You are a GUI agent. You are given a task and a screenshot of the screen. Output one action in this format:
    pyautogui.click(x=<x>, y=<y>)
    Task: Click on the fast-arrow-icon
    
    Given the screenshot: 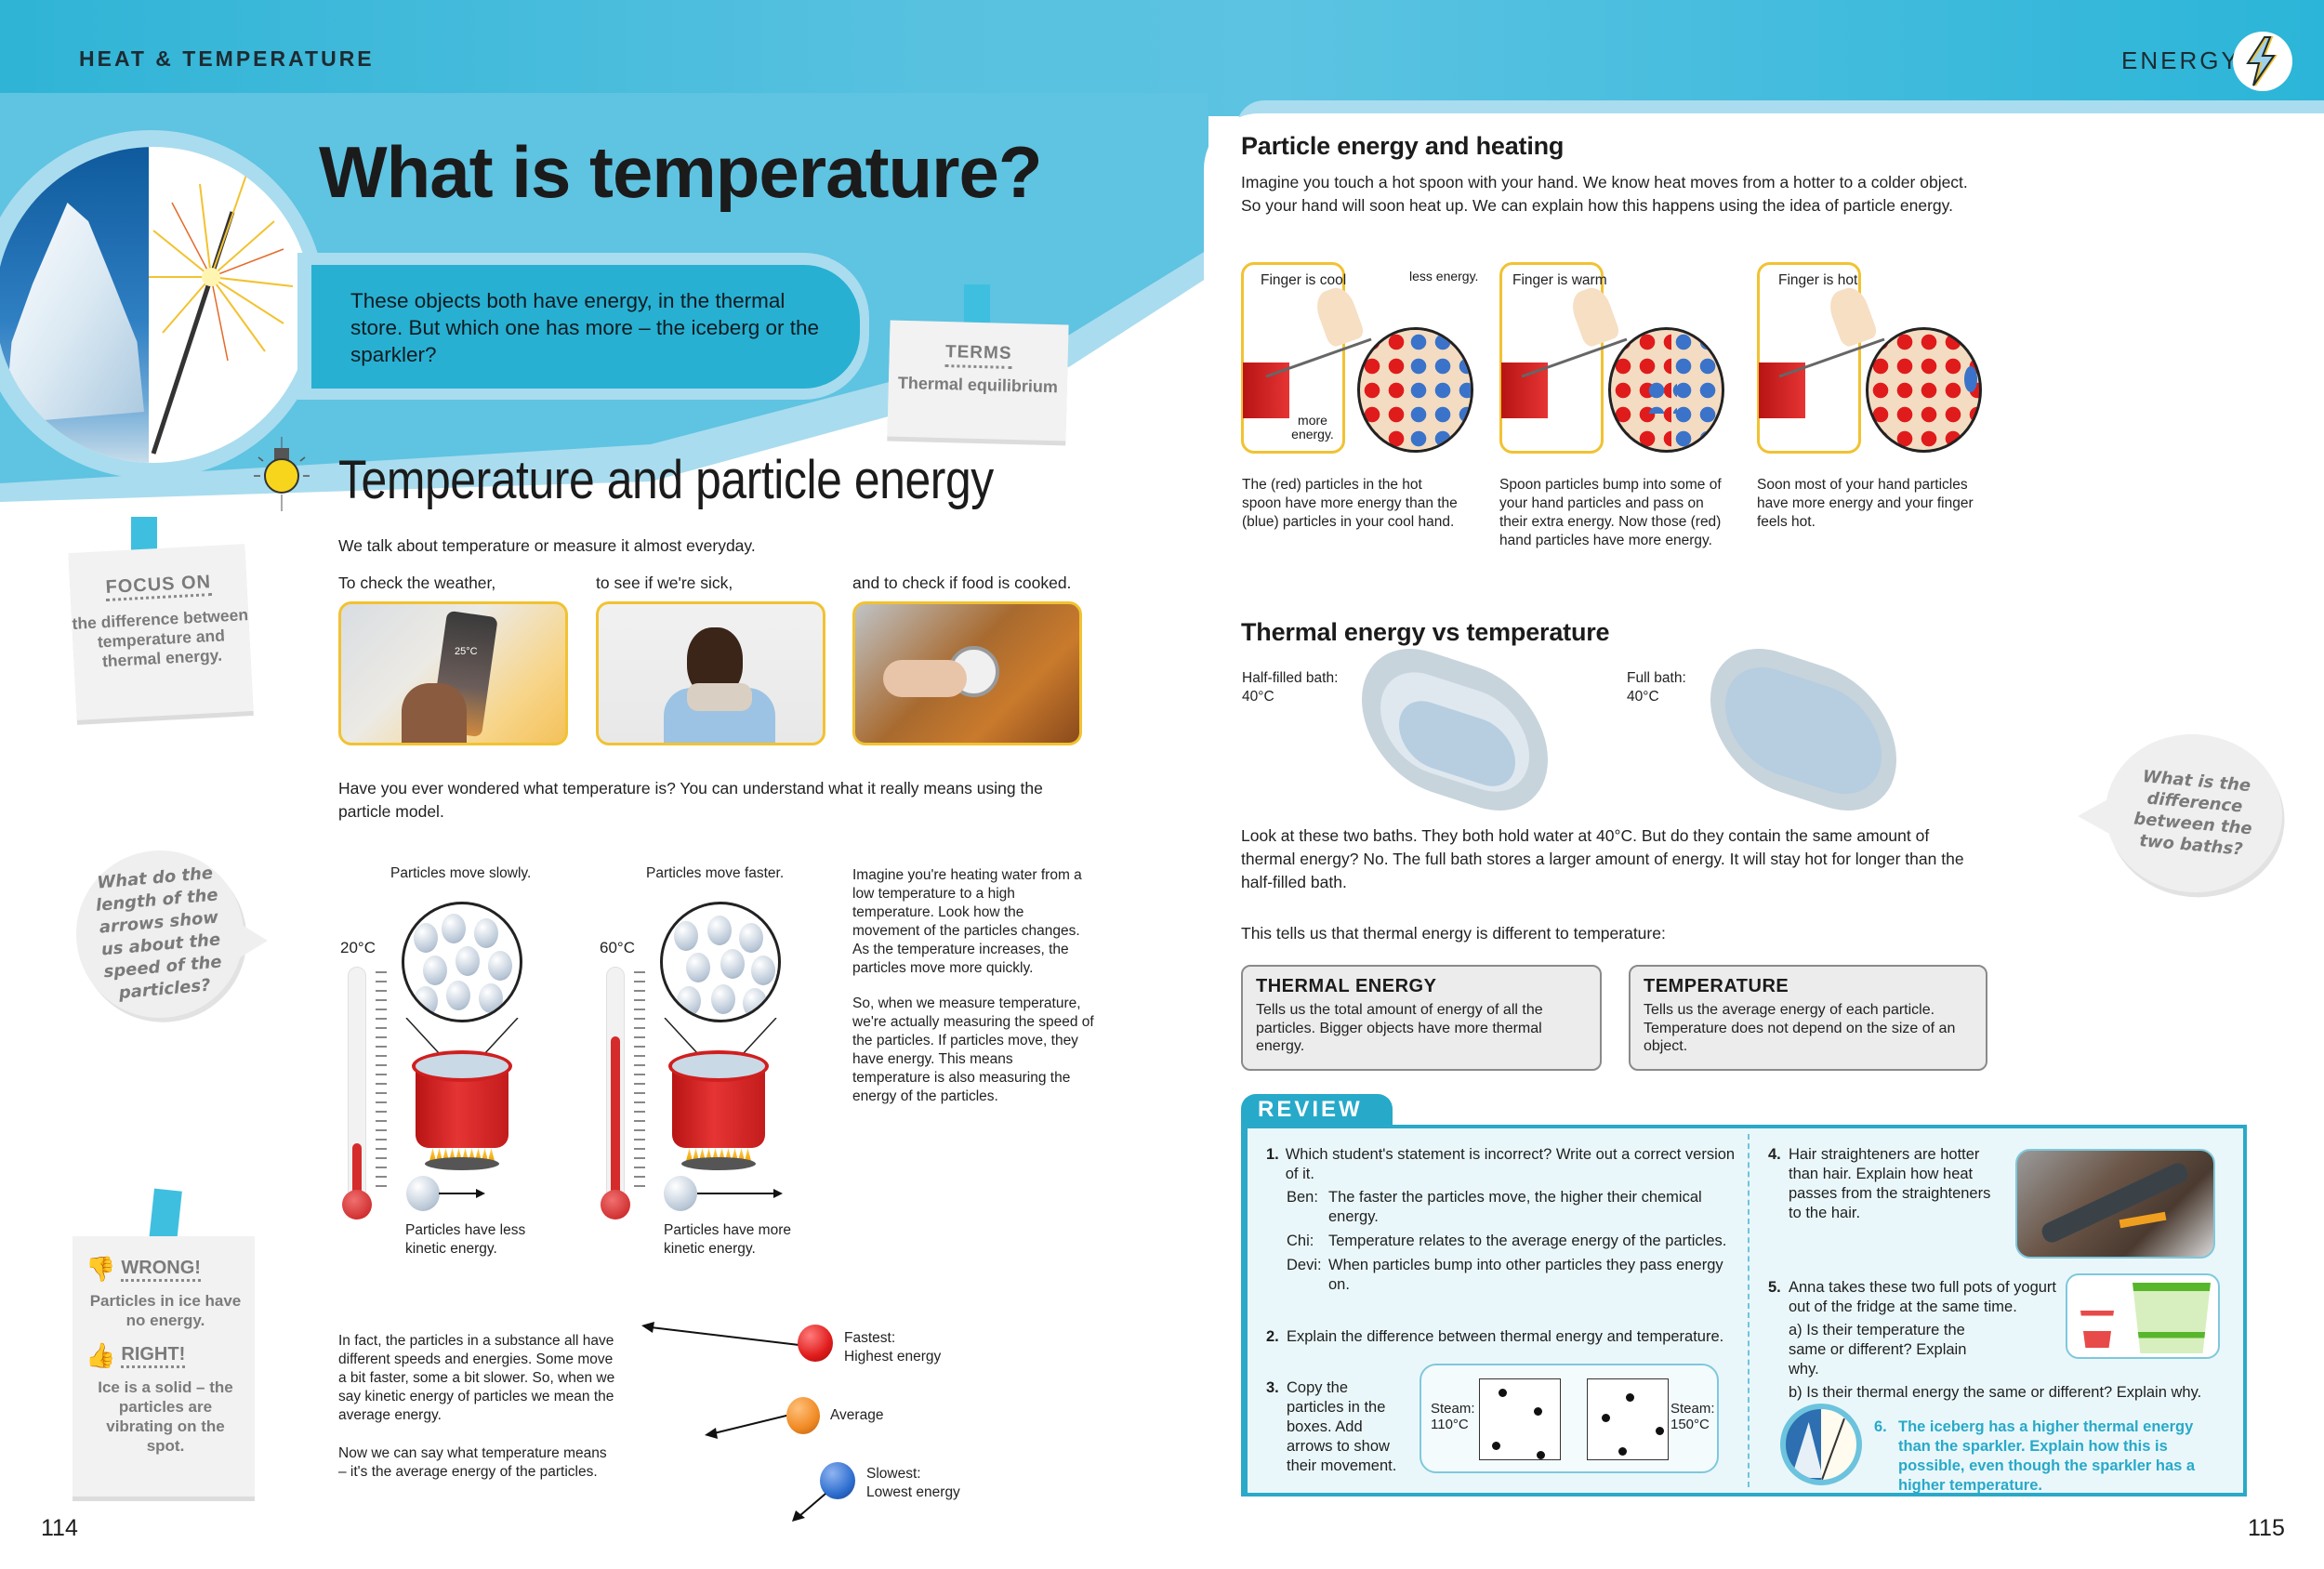 What is the action you would take?
    pyautogui.click(x=724, y=1334)
    